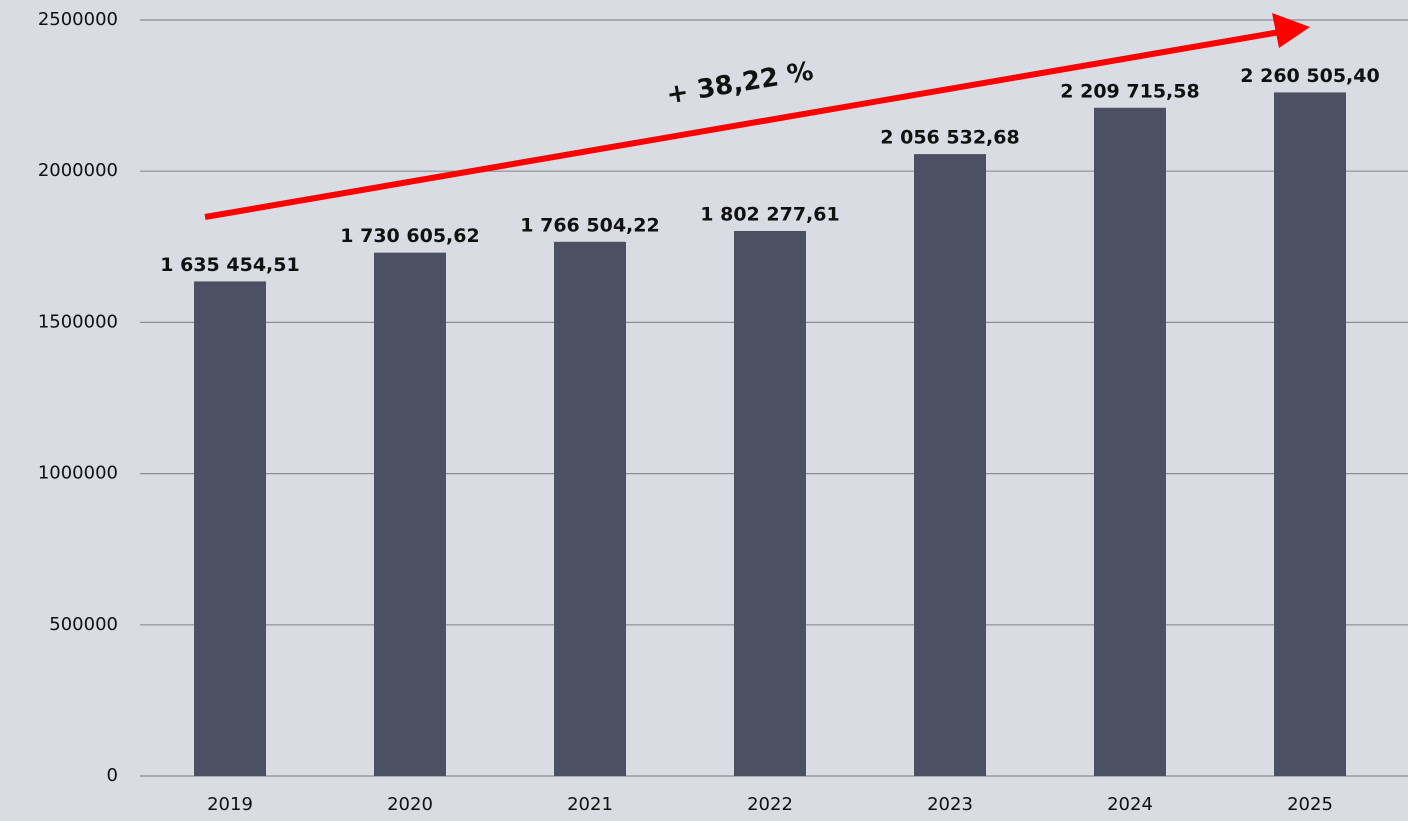  I want to click on y-tick-label: 500000, so click(83, 624).